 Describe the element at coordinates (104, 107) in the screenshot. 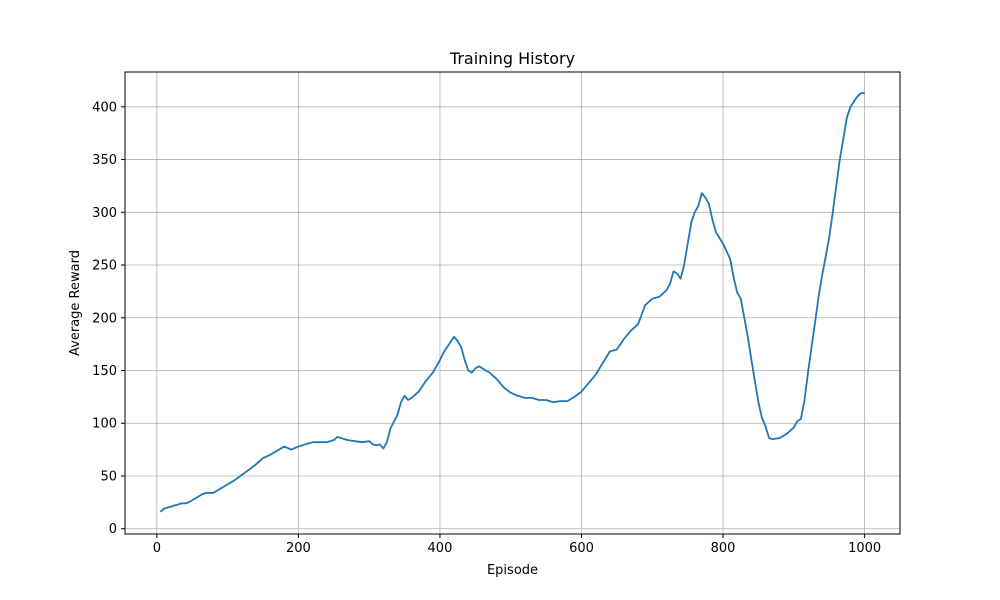

I see `y-tick-label: 400` at that location.